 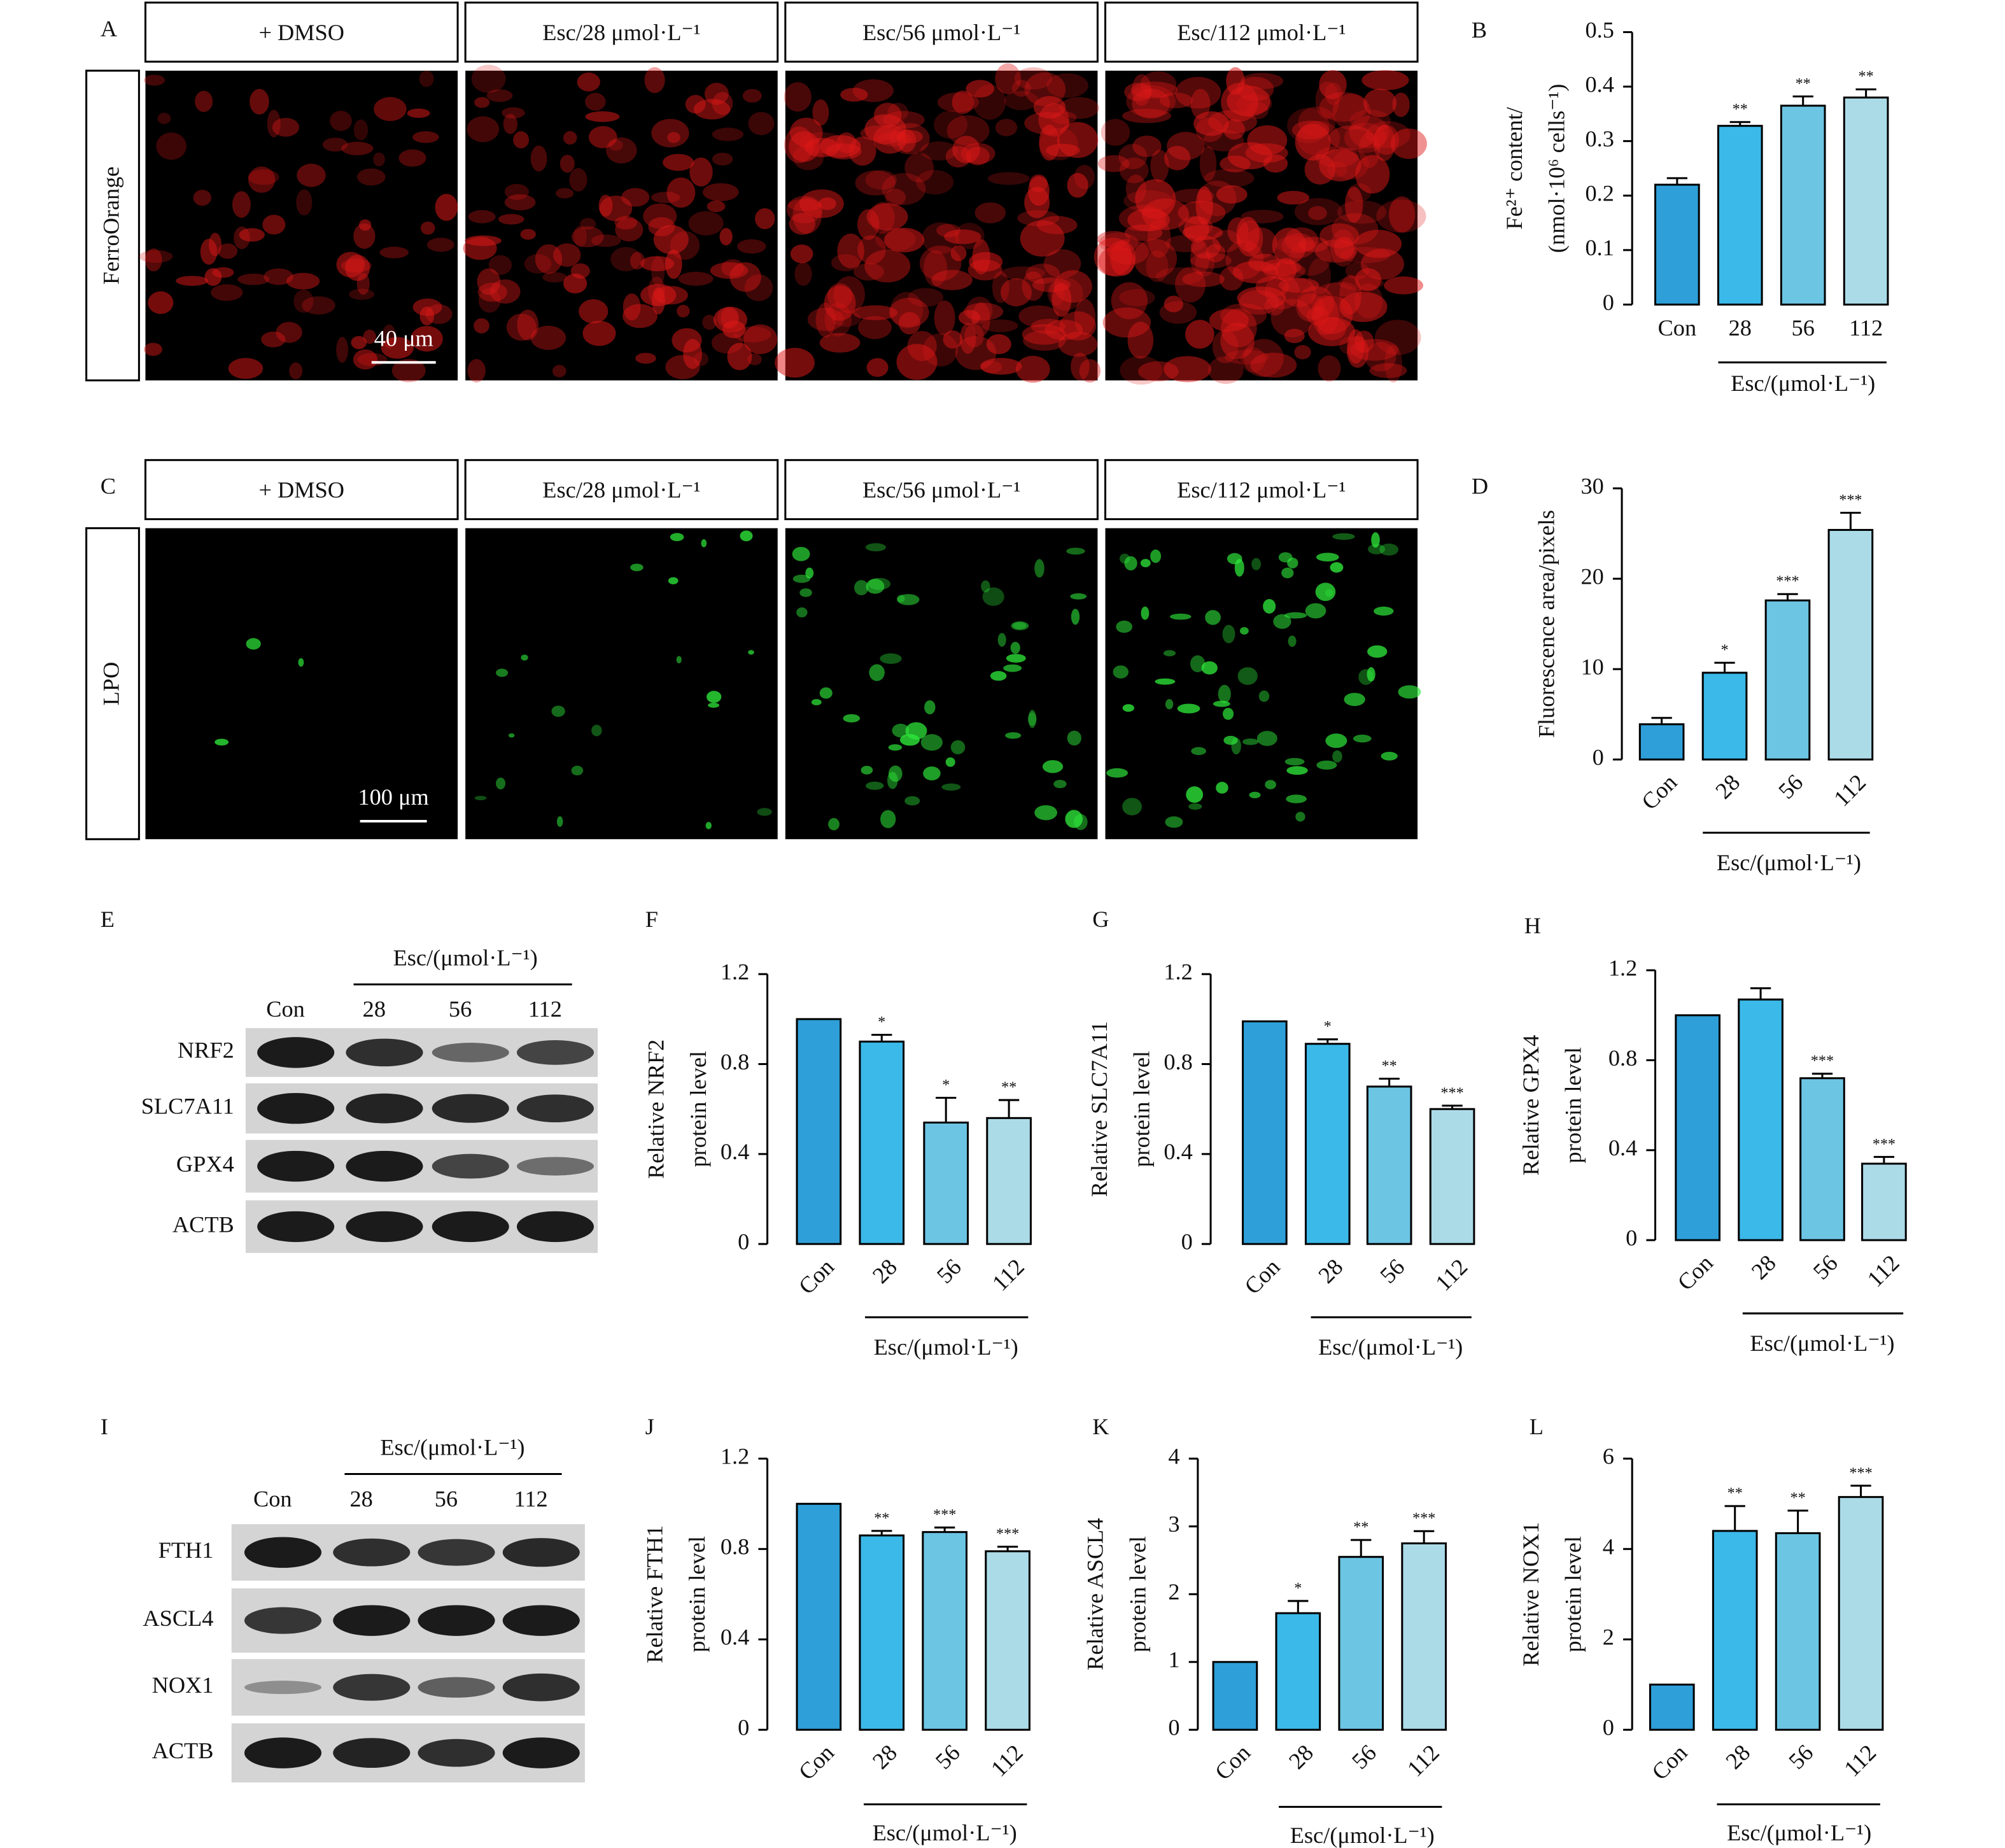 I want to click on panel-label: E, so click(x=108, y=919).